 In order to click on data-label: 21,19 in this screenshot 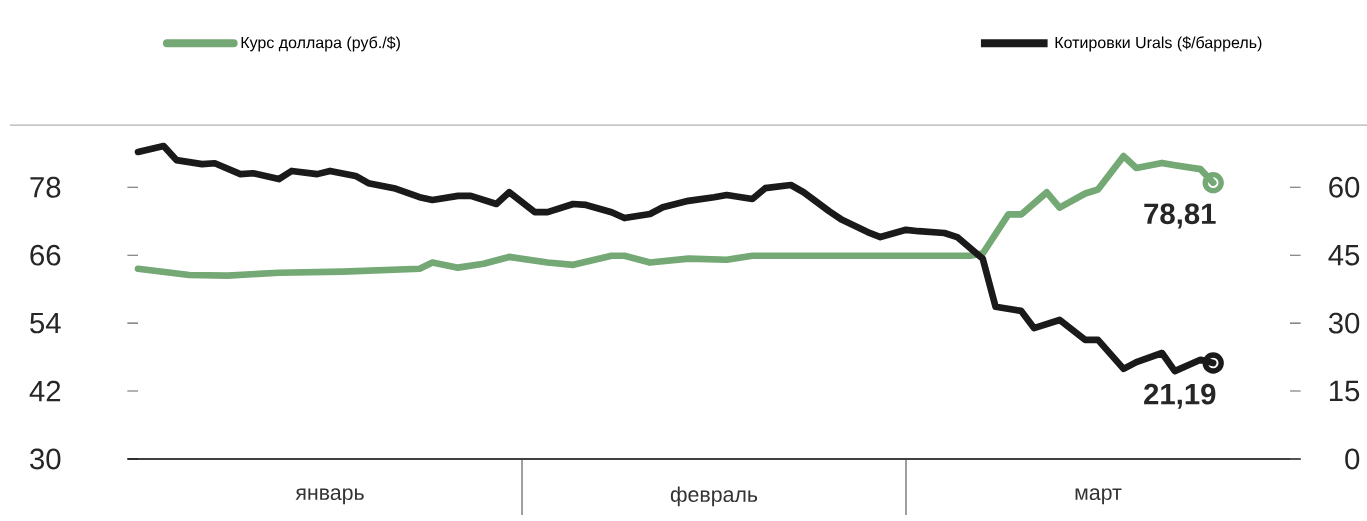, I will do `click(1180, 396)`.